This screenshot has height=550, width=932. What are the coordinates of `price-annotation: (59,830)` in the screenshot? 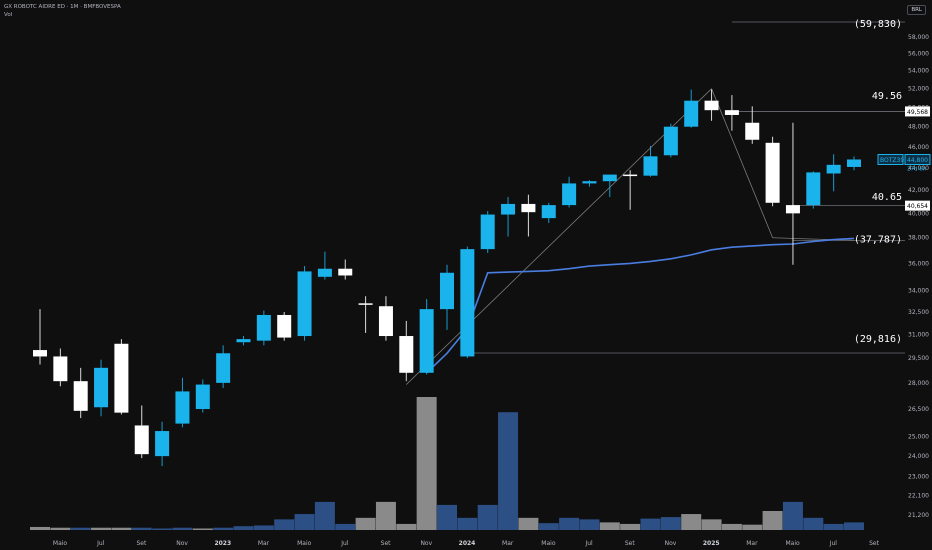 It's located at (878, 24).